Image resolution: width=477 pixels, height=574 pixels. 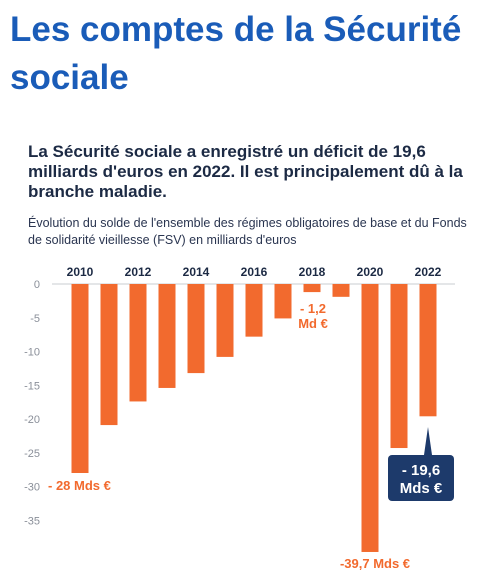 I want to click on y-tick-label: -30, so click(x=32, y=488).